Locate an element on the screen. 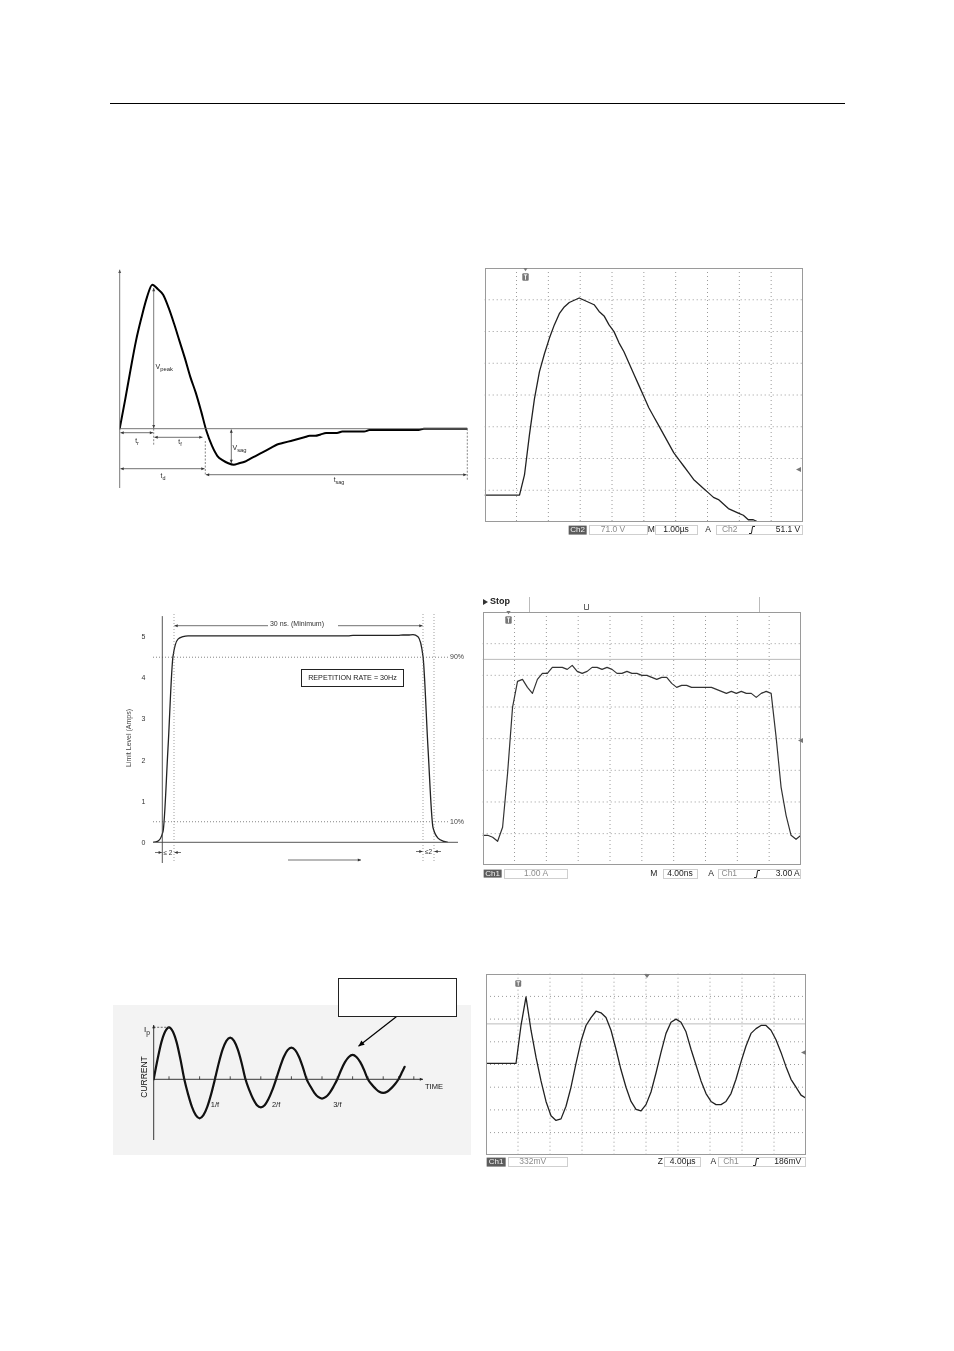  annotation: I$_{p}$ is located at coordinates (147, 1031).